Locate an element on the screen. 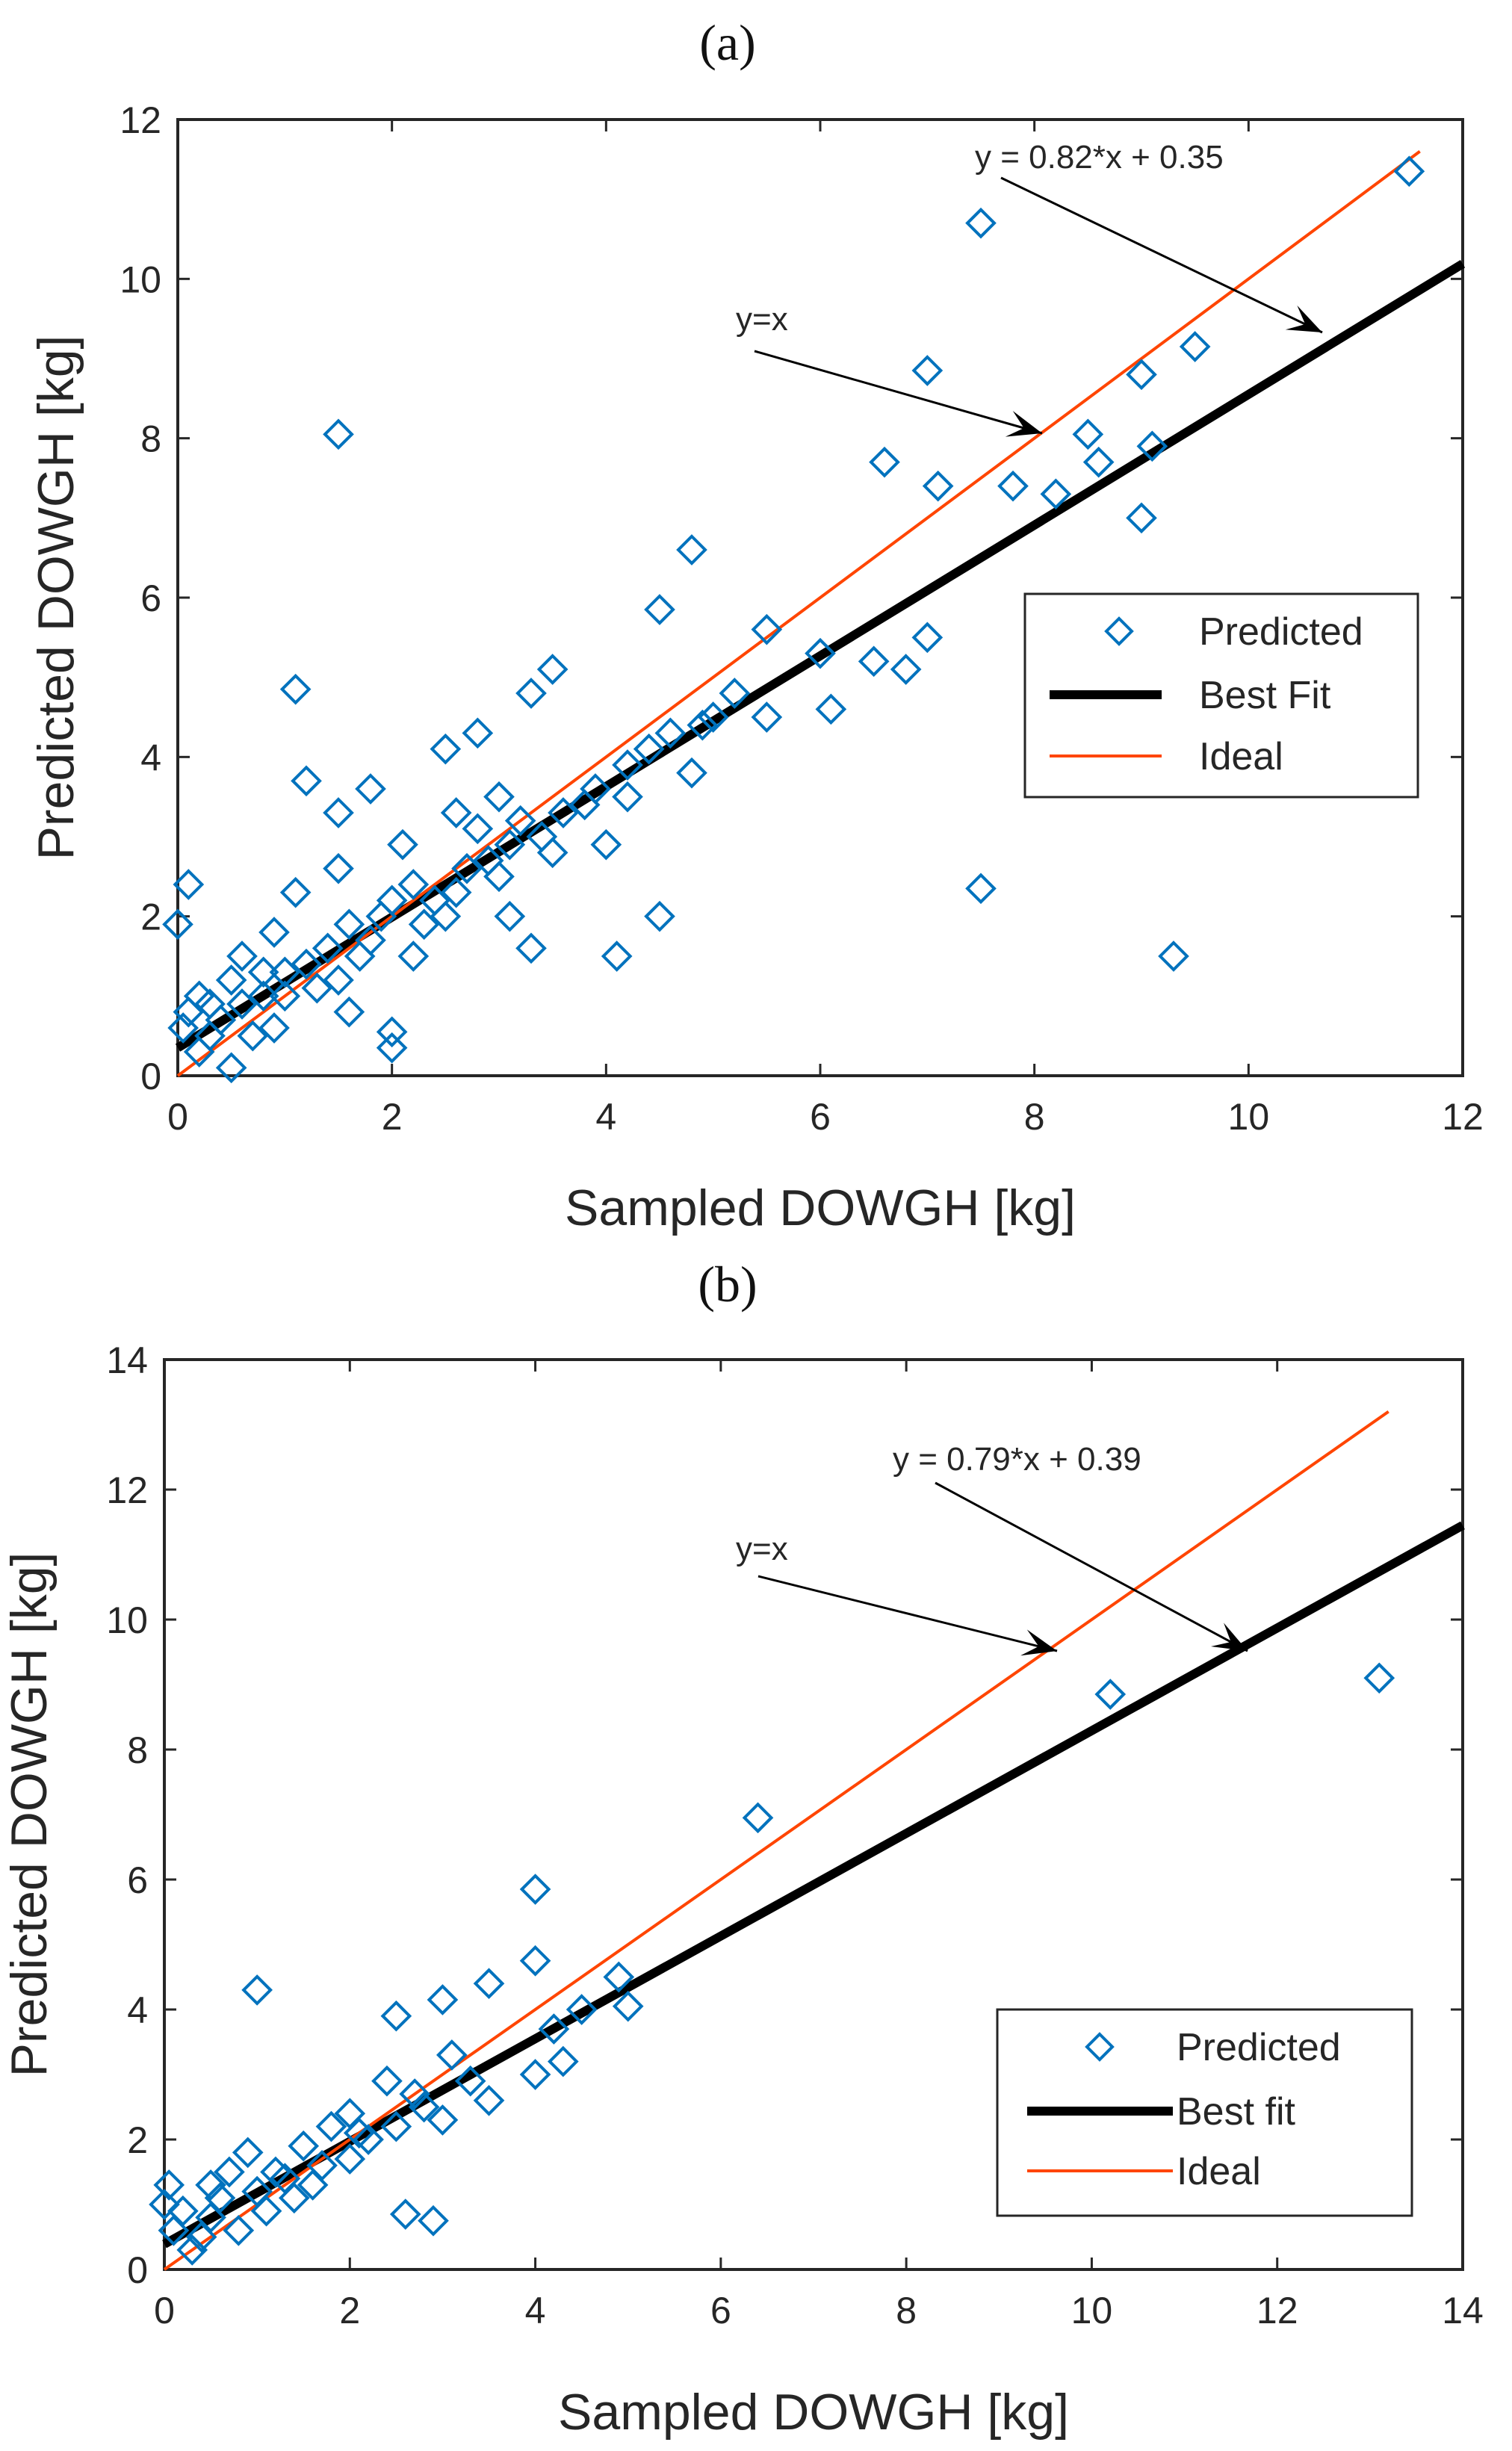  panel-b-equation-arrow-shaft is located at coordinates (1091, 1566).